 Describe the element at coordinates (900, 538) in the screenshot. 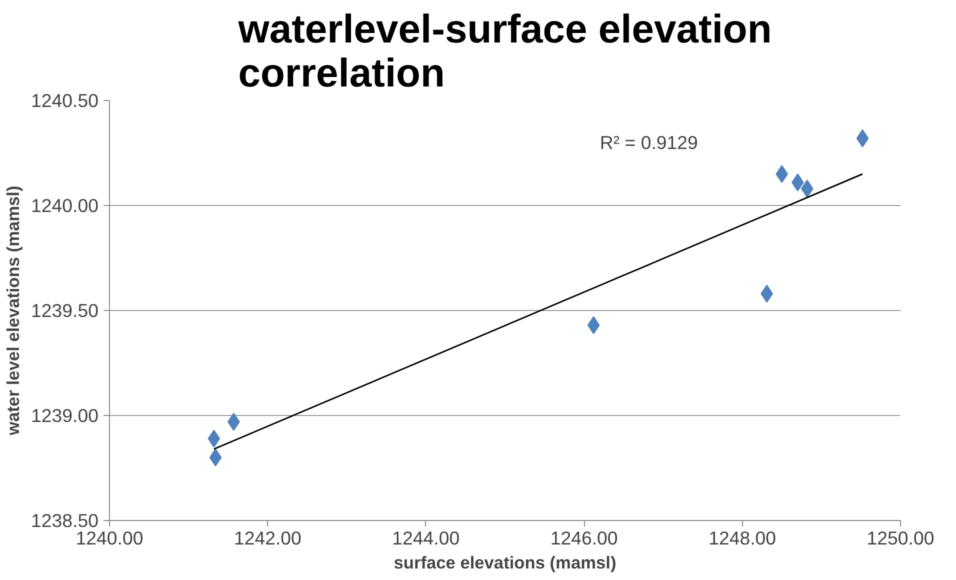

I see `x-tick-label: 1250.00` at that location.